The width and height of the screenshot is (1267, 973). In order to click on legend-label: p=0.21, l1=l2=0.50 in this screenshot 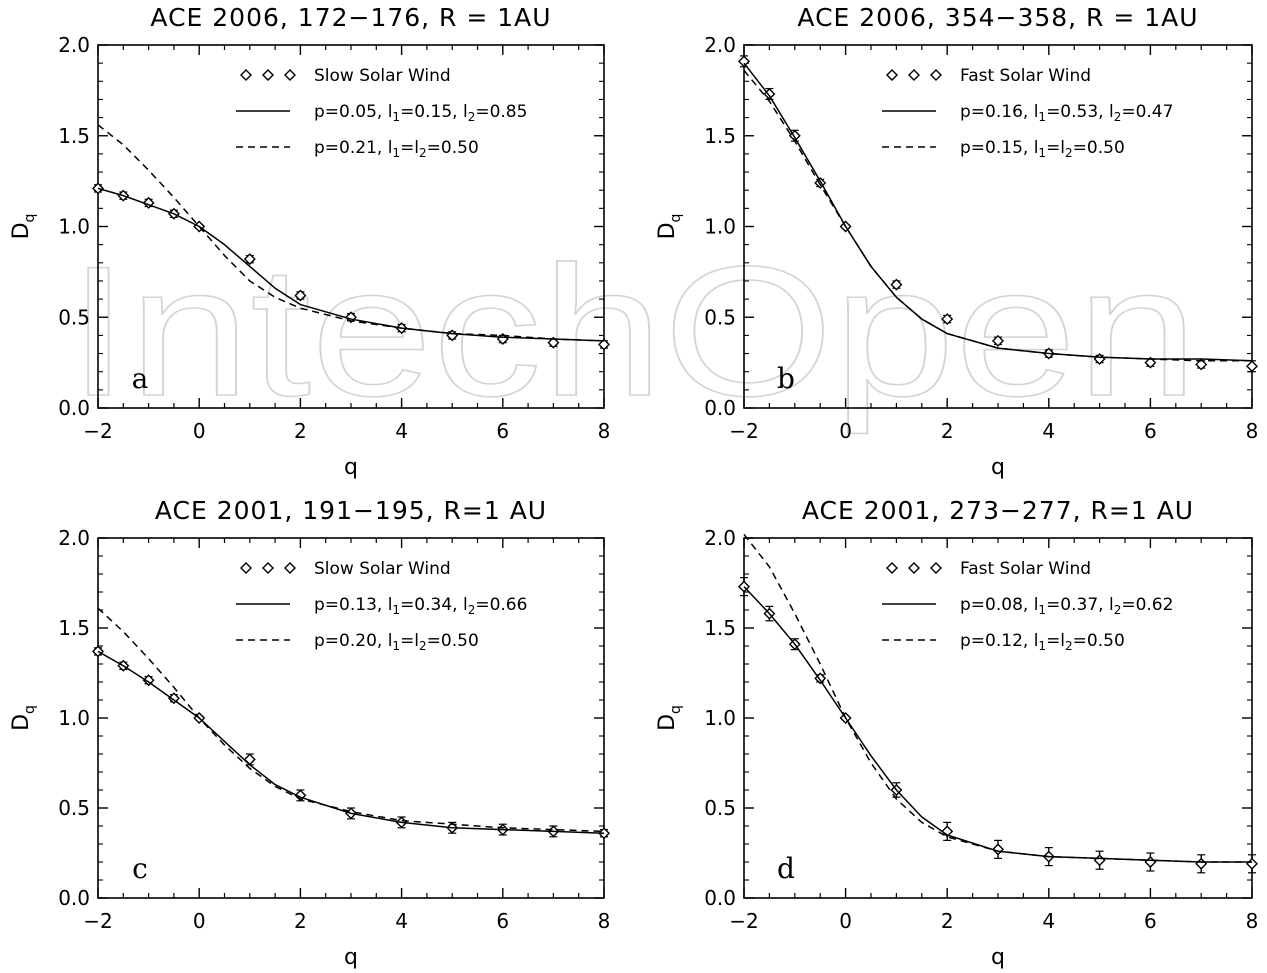, I will do `click(396, 149)`.